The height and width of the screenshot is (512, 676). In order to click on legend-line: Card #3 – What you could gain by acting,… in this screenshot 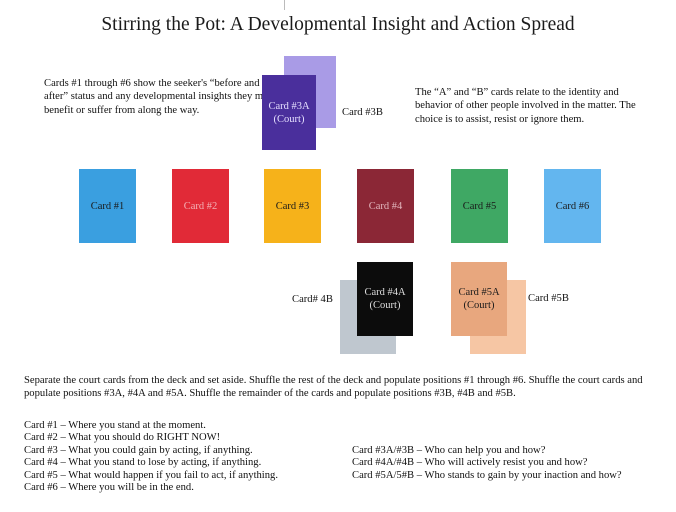, I will do `click(138, 450)`.